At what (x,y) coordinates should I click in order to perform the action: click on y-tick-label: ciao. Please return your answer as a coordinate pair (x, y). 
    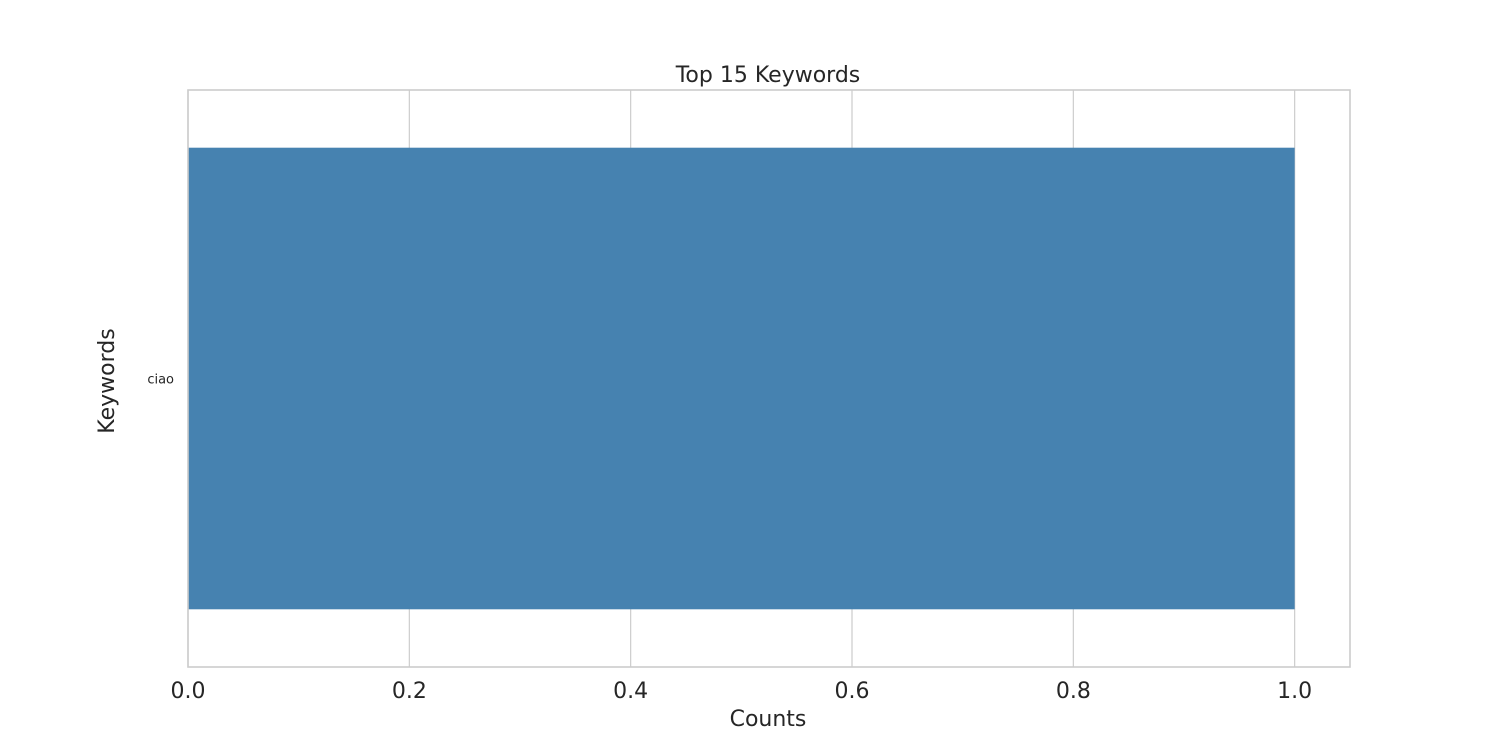
    Looking at the image, I should click on (160, 380).